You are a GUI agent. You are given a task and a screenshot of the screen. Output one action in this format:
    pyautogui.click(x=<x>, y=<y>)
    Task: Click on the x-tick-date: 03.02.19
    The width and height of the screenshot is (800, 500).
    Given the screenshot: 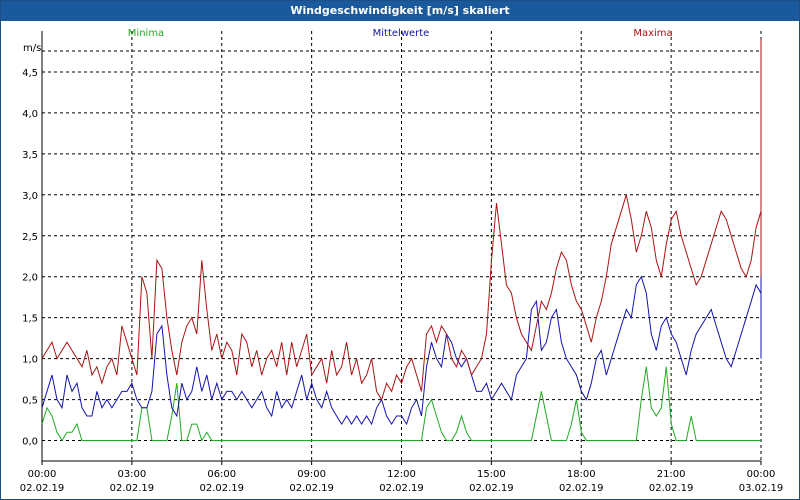 What is the action you would take?
    pyautogui.click(x=761, y=488)
    